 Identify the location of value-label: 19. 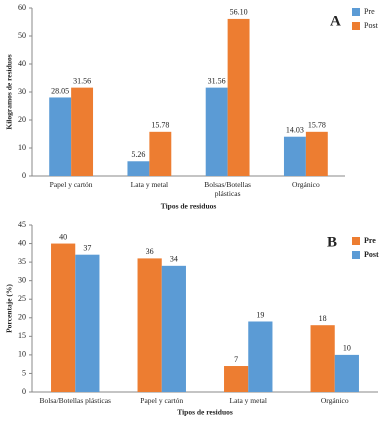
(260, 314).